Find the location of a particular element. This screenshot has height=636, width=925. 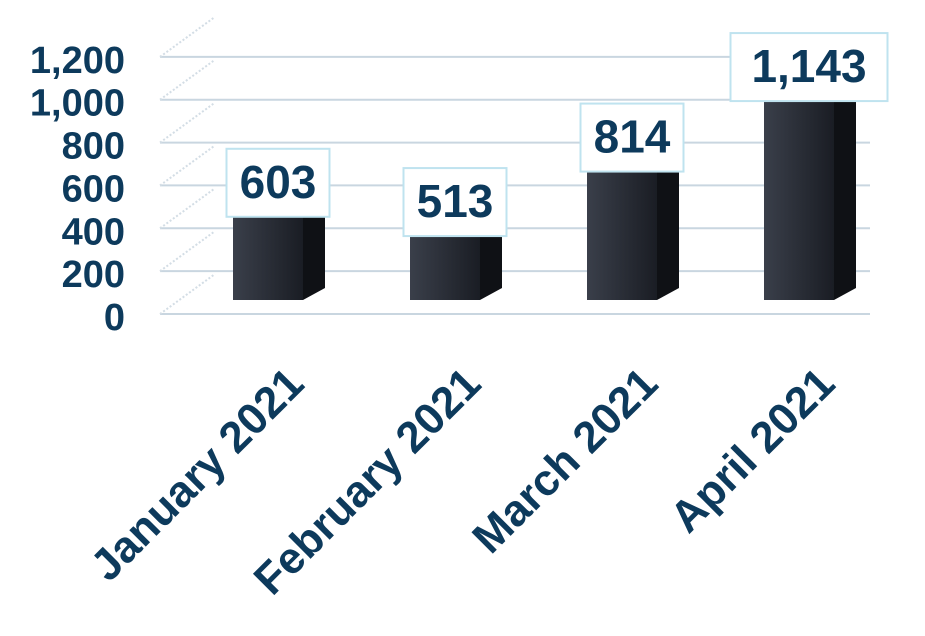

data-label: 603 is located at coordinates (278, 182).